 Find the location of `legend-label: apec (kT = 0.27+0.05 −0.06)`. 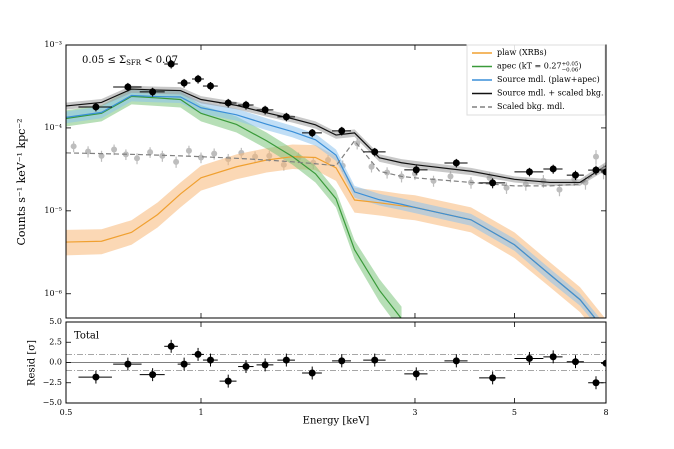

legend-label: apec (kT = 0.27+0.05 −0.06) is located at coordinates (539, 67).